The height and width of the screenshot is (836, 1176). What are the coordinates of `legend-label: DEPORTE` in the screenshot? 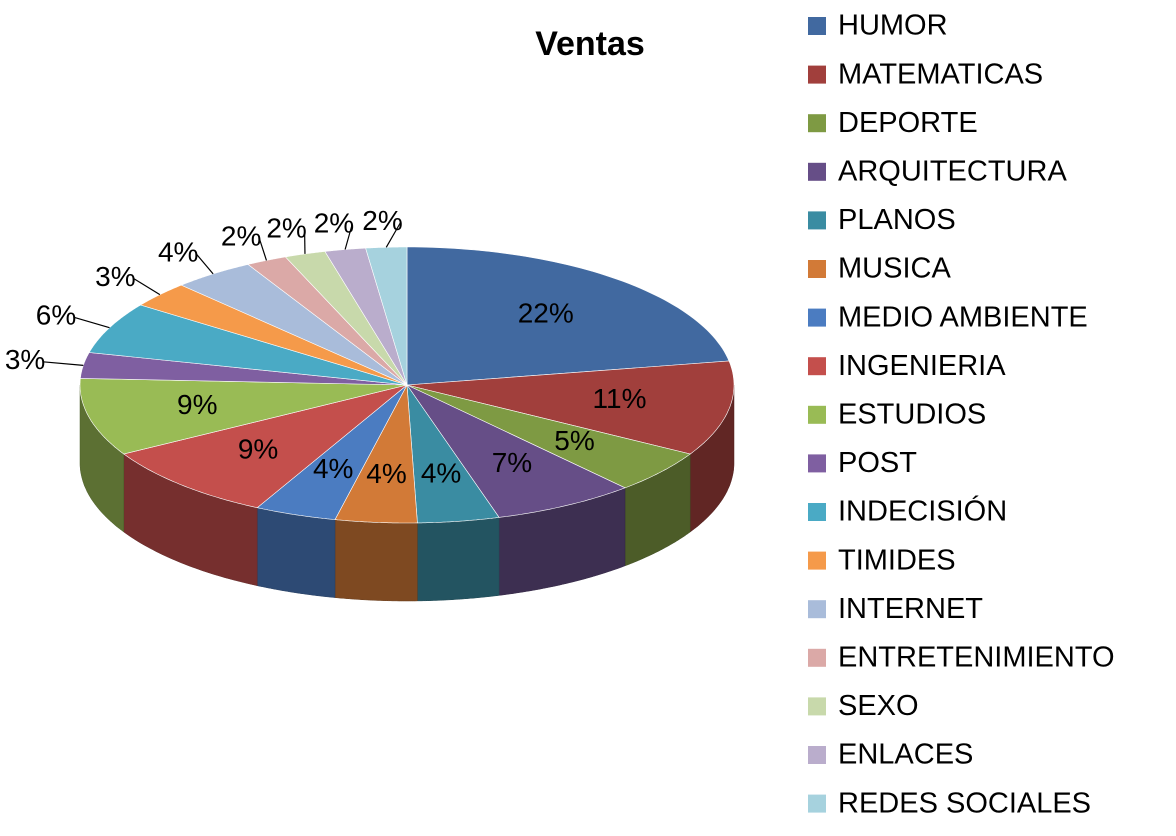 It's located at (908, 123).